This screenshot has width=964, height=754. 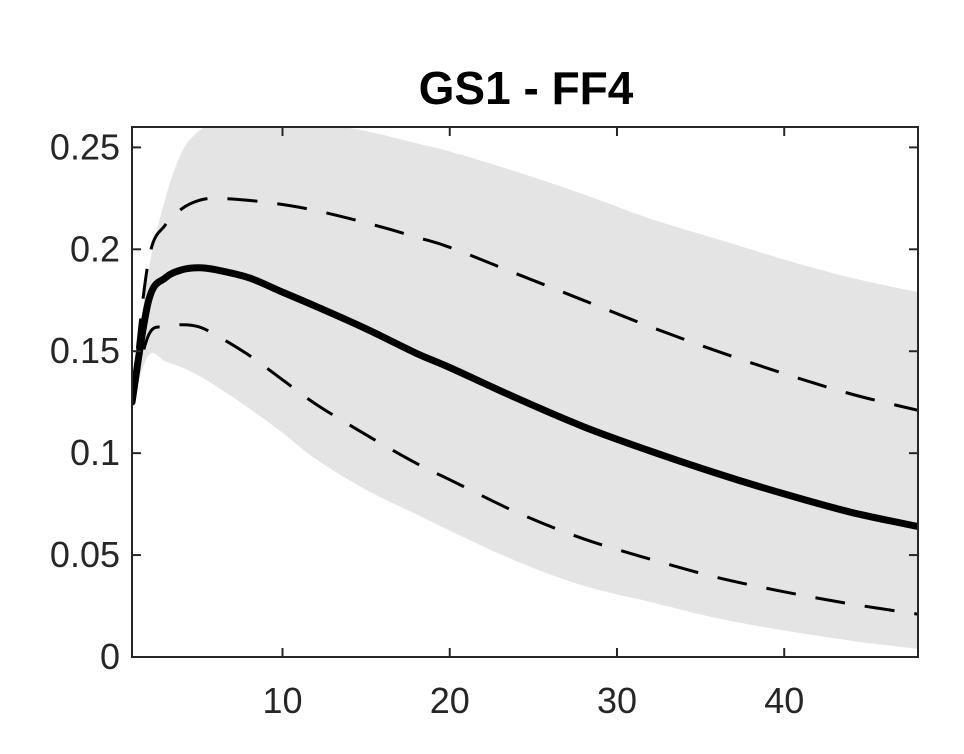 What do you see at coordinates (85, 554) in the screenshot?
I see `y-tick-label: 0.05` at bounding box center [85, 554].